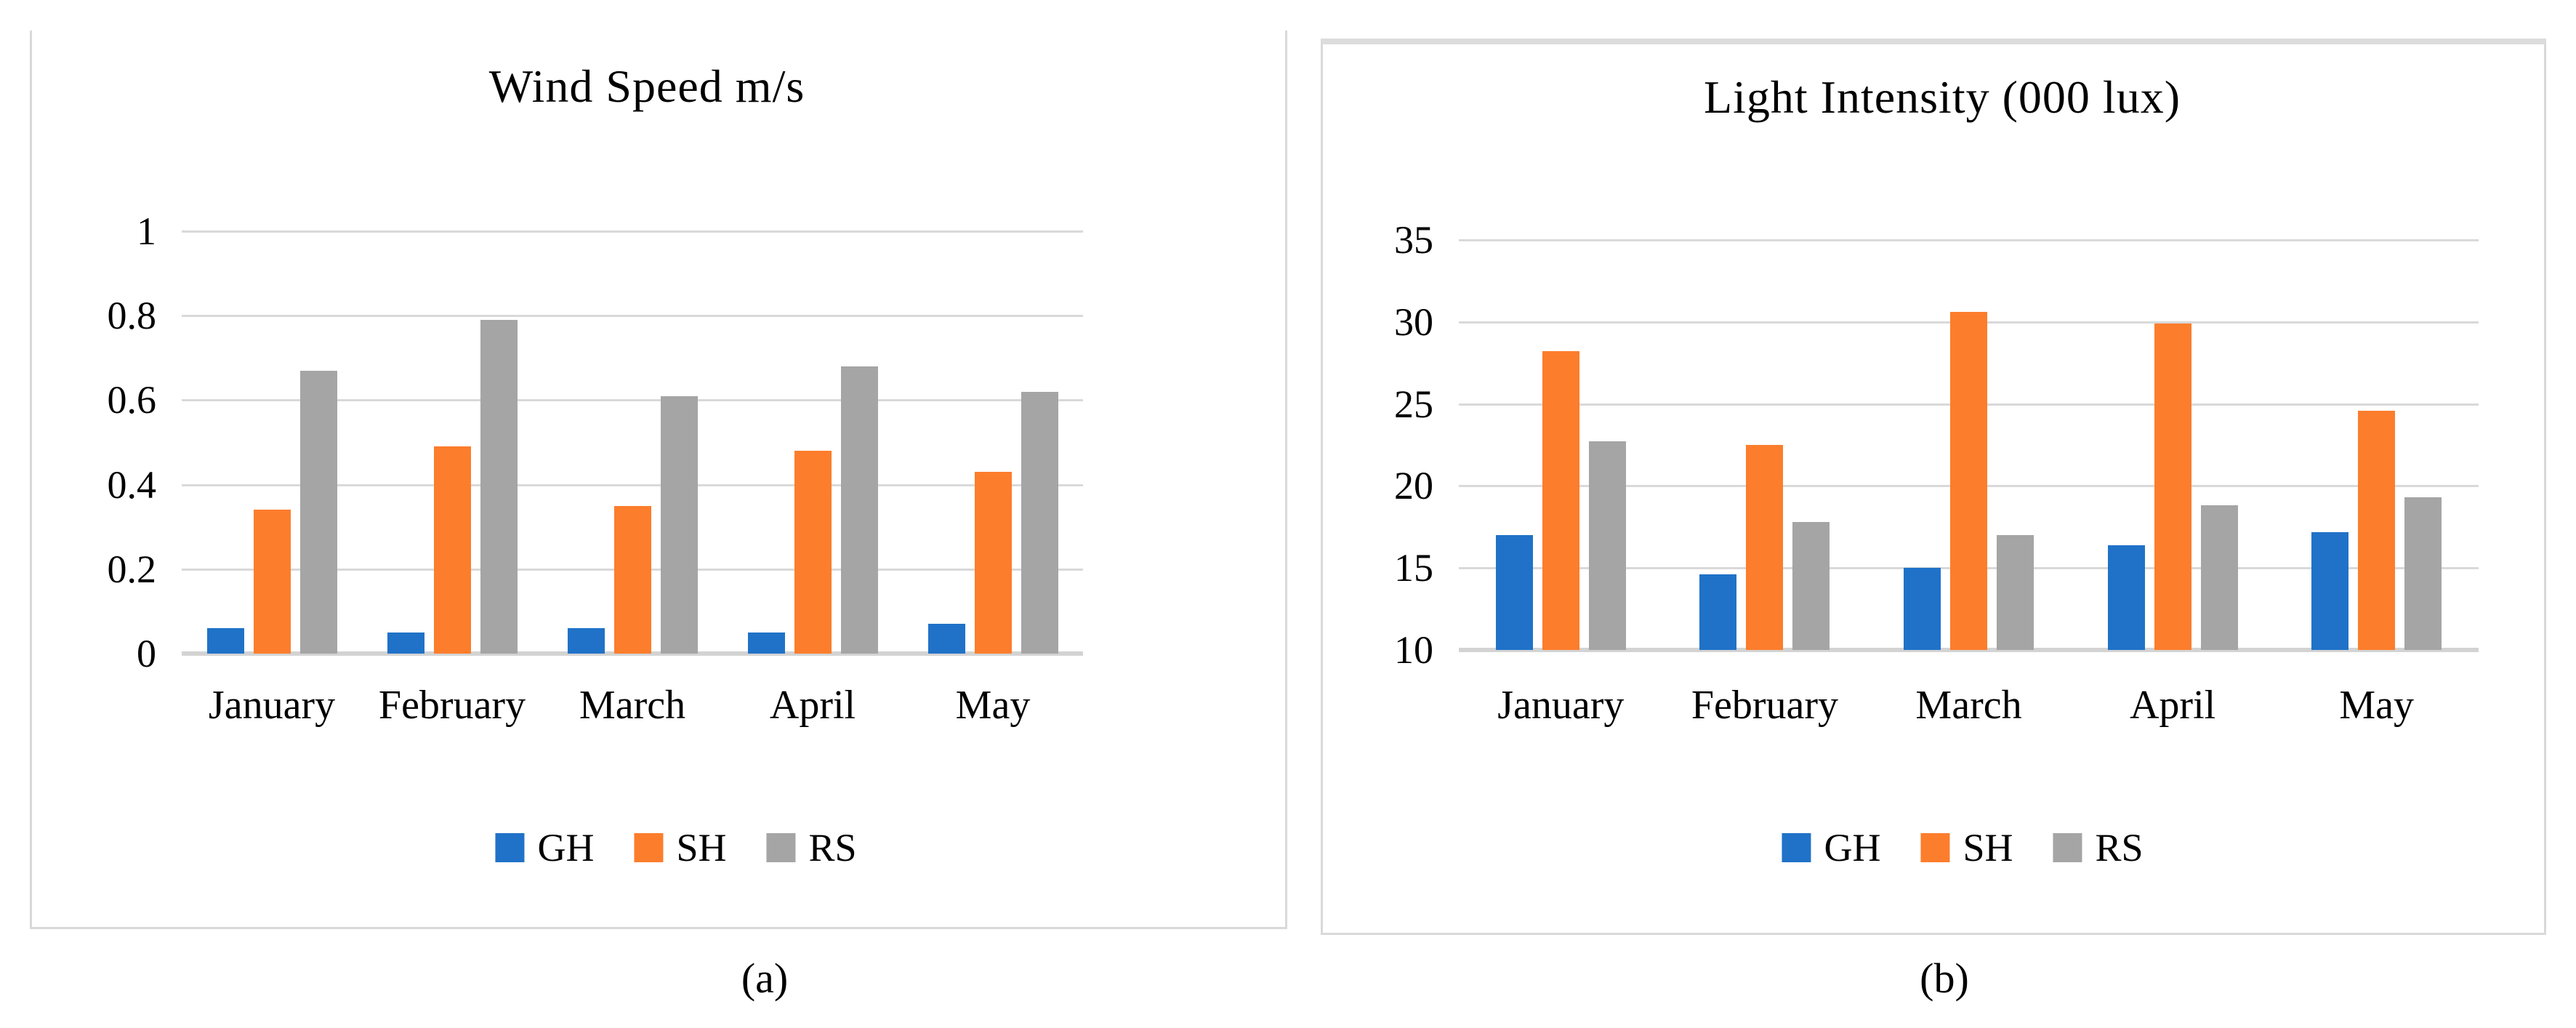 Image resolution: width=2576 pixels, height=1028 pixels. Describe the element at coordinates (132, 400) in the screenshot. I see `y-tick-label: 0.6` at that location.